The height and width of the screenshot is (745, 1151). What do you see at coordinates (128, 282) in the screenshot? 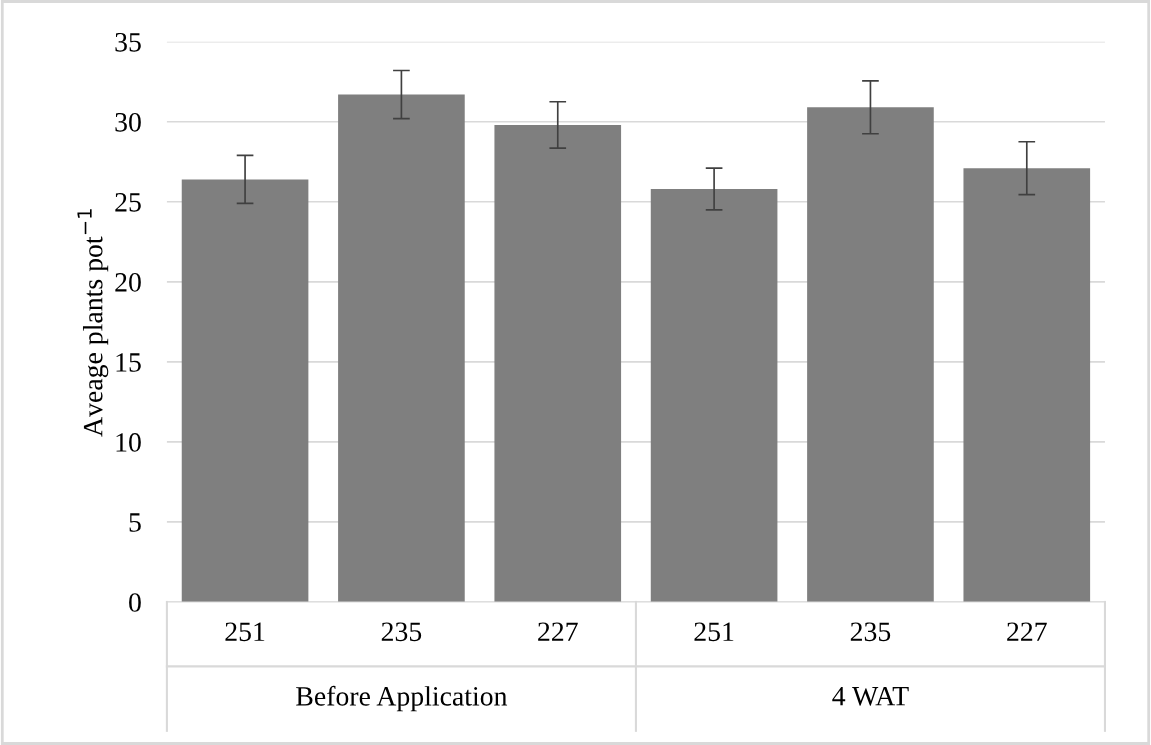
I see `y-tick-label: 20` at bounding box center [128, 282].